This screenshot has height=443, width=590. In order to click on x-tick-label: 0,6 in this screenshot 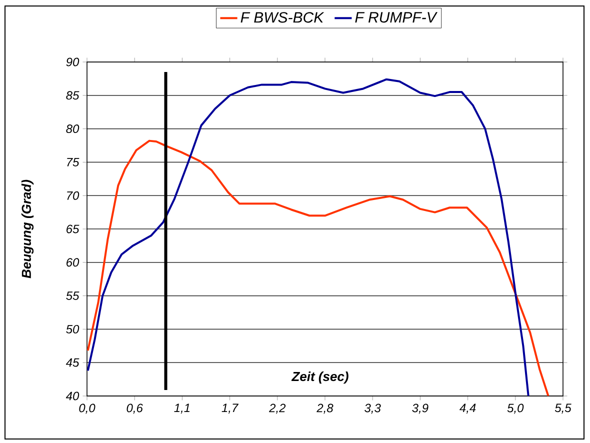, I will do `click(134, 409)`.